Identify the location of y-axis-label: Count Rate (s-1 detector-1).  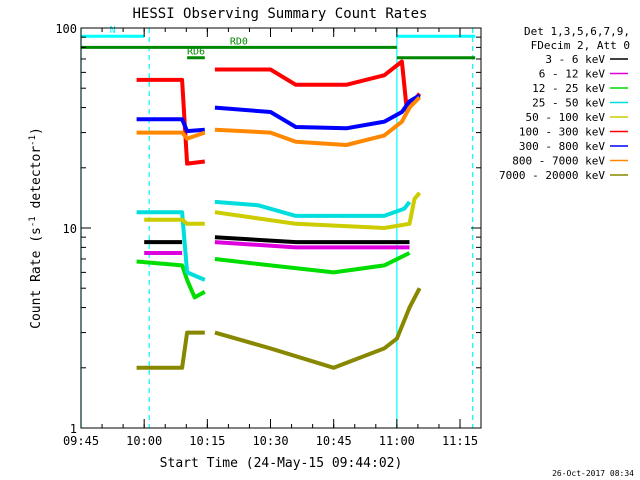
(36, 228).